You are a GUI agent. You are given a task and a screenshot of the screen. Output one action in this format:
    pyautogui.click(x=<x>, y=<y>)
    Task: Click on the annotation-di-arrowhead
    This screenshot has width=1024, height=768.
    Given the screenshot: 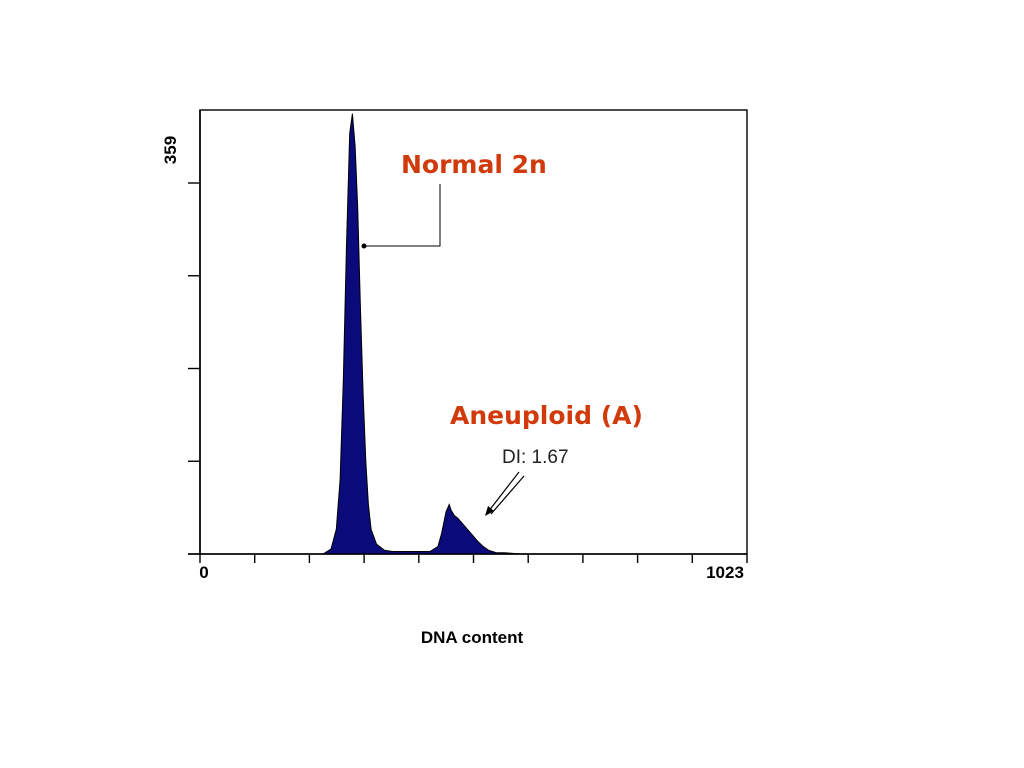 What is the action you would take?
    pyautogui.click(x=489, y=511)
    